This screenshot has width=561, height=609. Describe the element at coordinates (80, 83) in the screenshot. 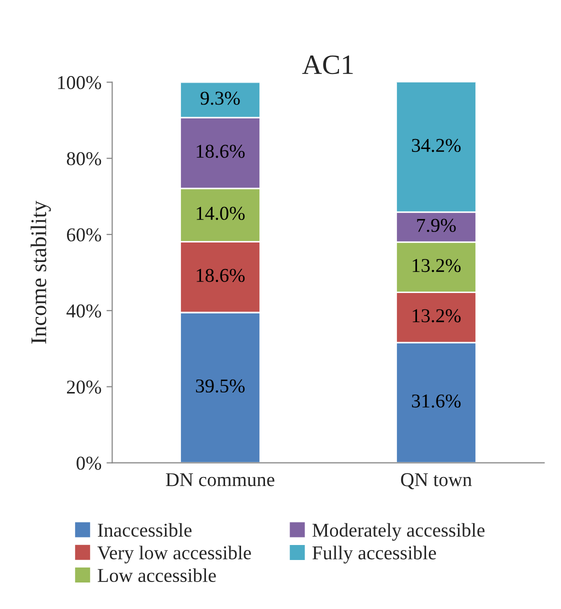

I see `y-tick-label: 100%` at that location.